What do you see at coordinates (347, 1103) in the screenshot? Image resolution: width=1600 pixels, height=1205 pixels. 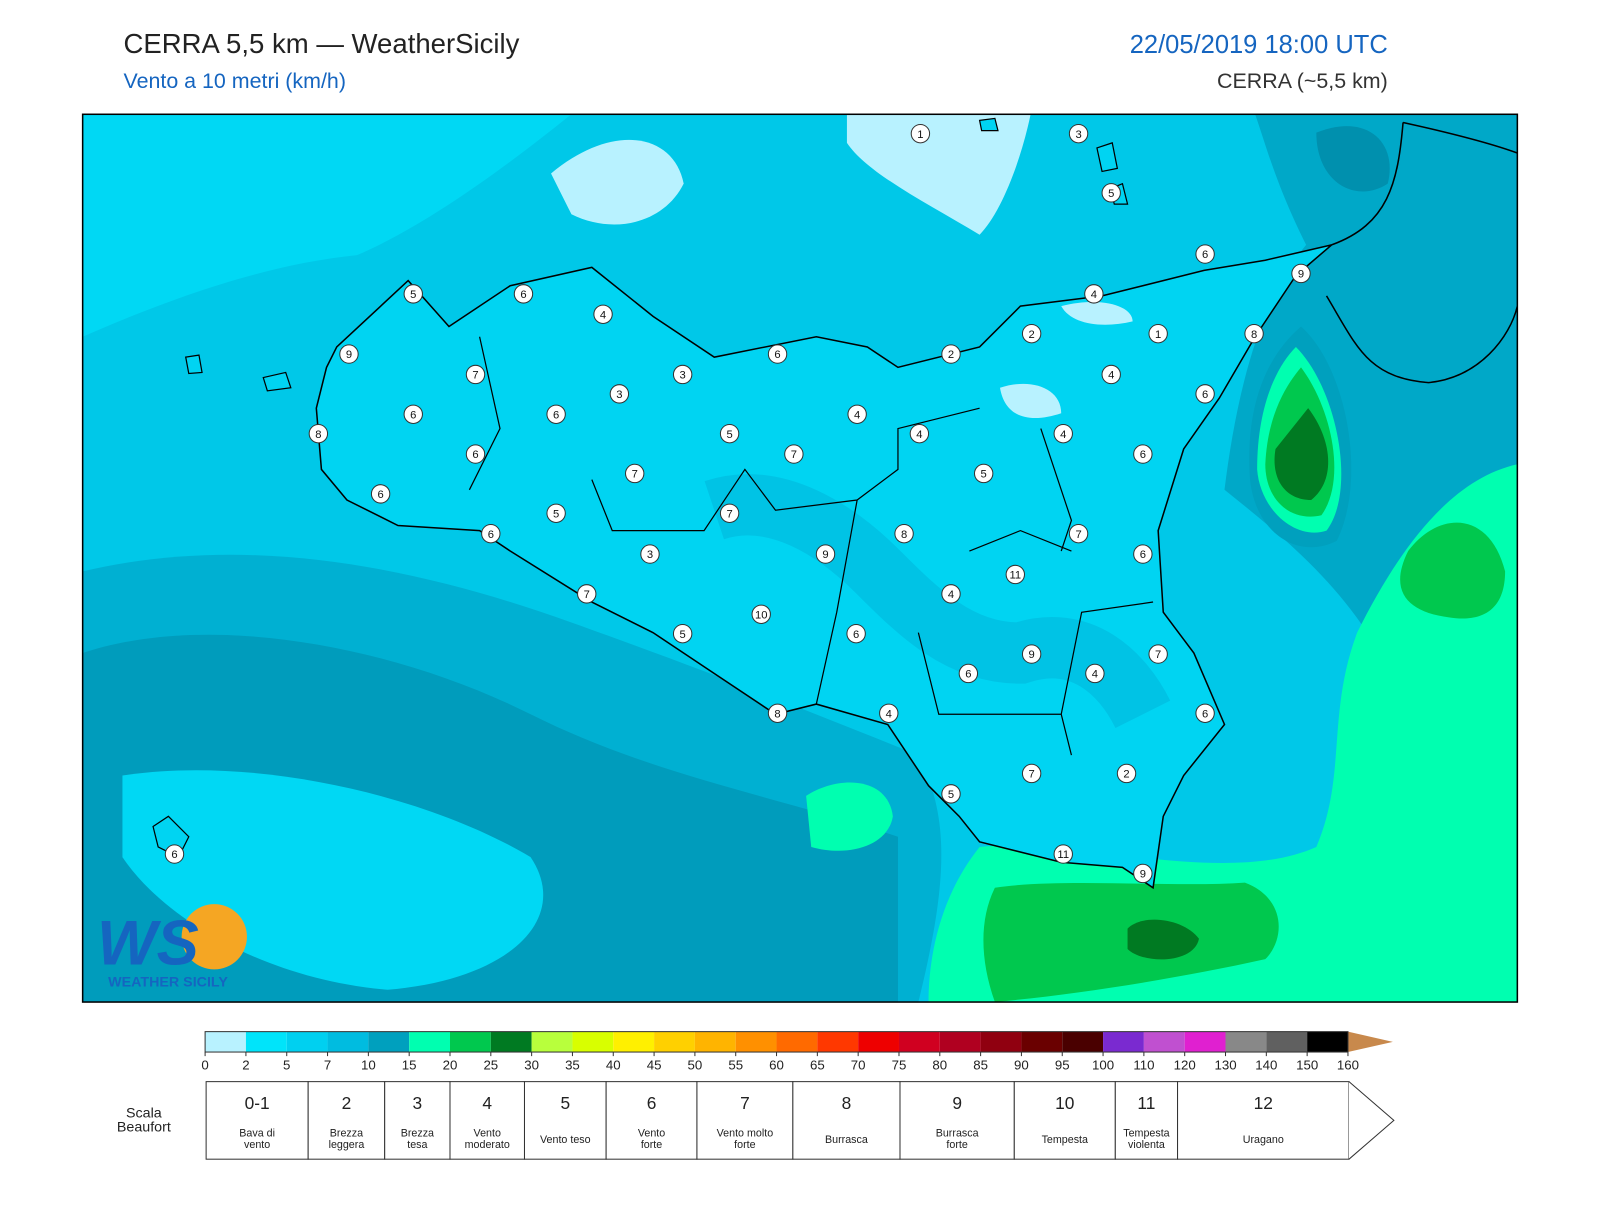 I see `beaufort-force: 2` at bounding box center [347, 1103].